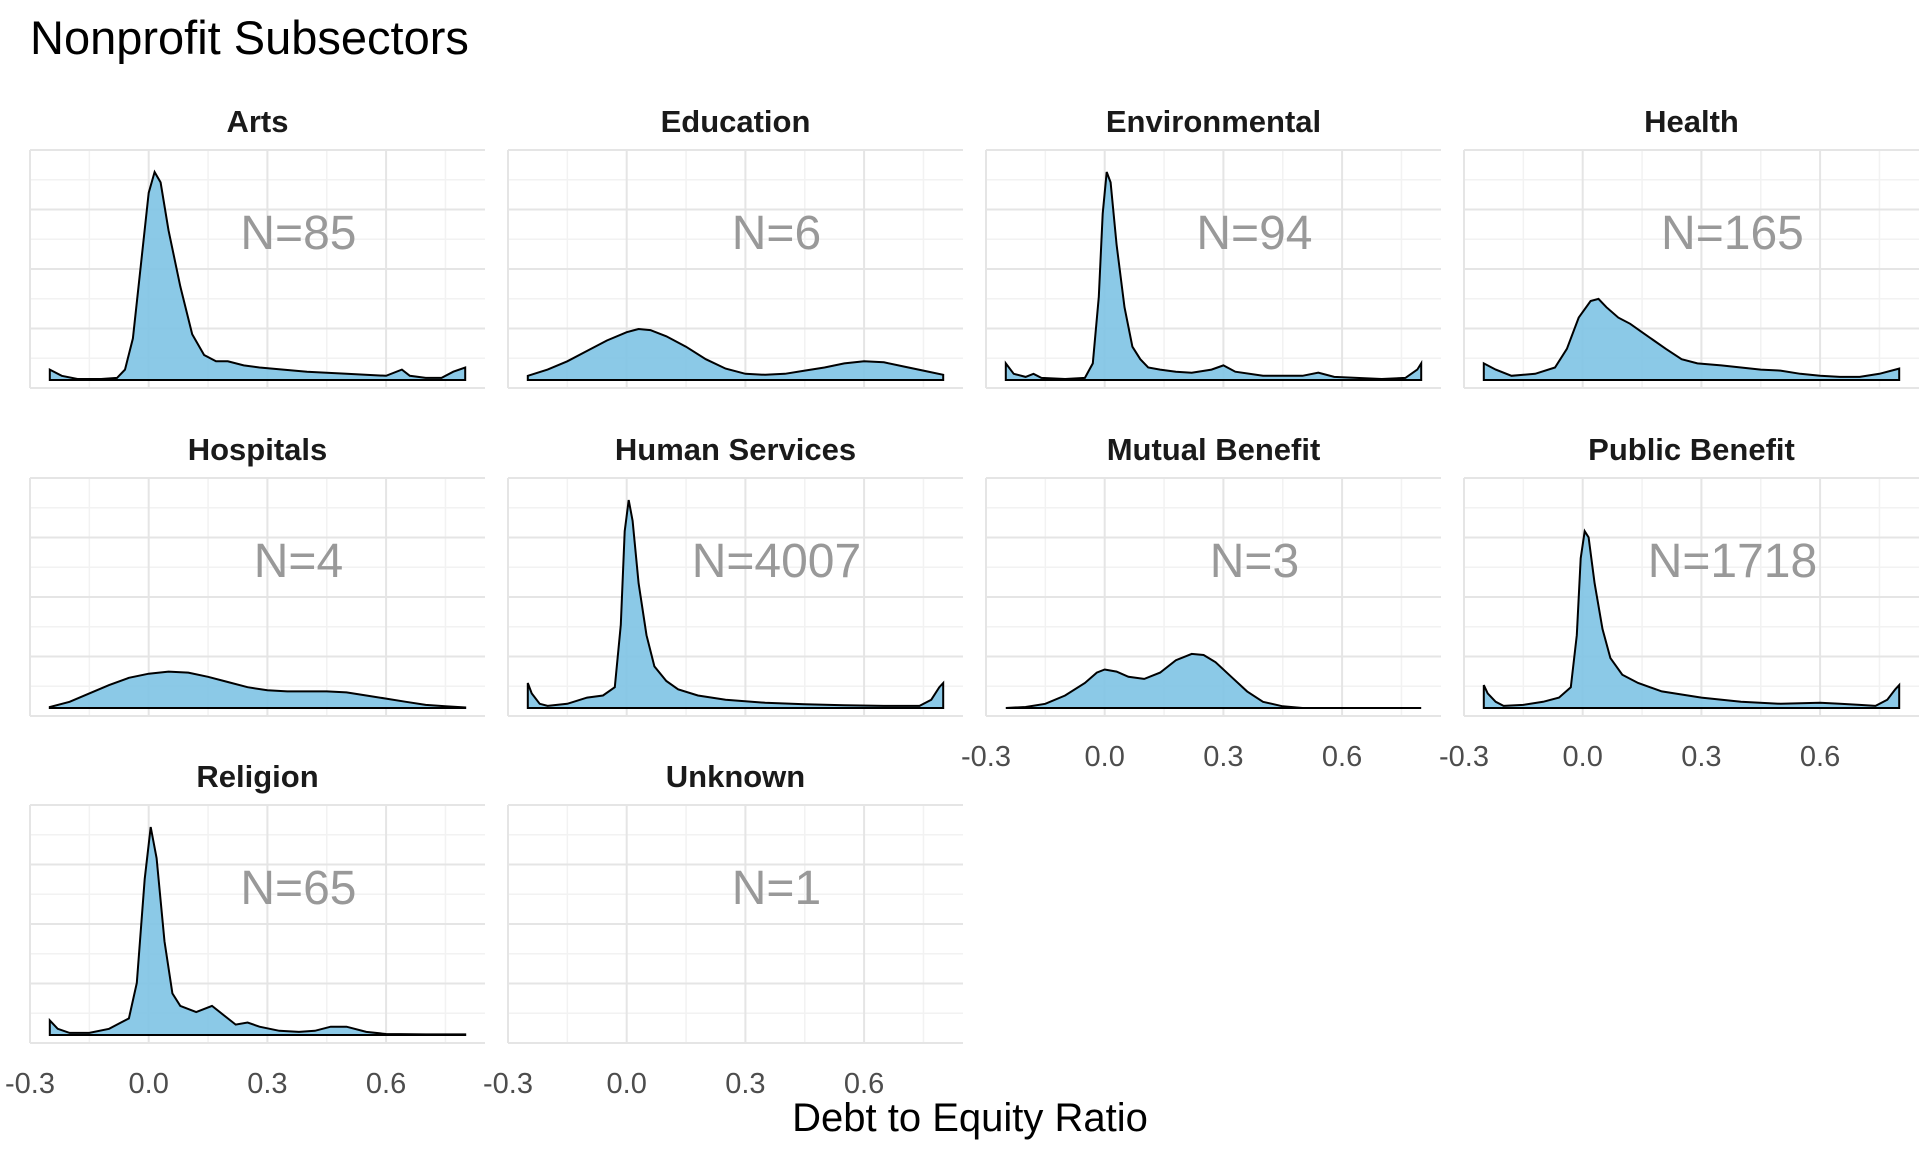 Image resolution: width=1920 pixels, height=1152 pixels. Describe the element at coordinates (1691, 121) in the screenshot. I see `panel-title-health: Health` at that location.